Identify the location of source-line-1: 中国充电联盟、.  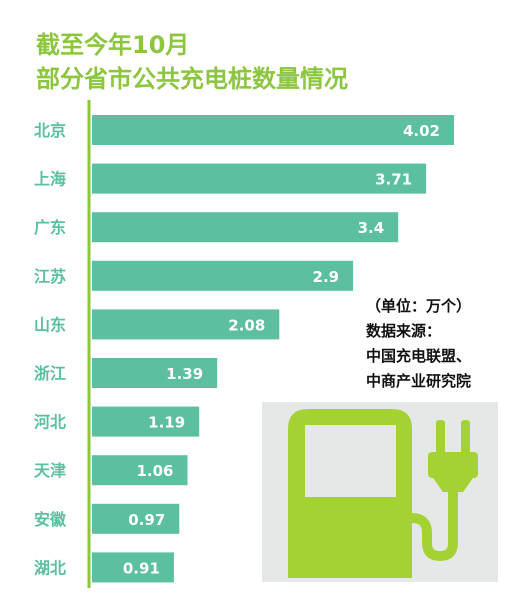
(419, 356).